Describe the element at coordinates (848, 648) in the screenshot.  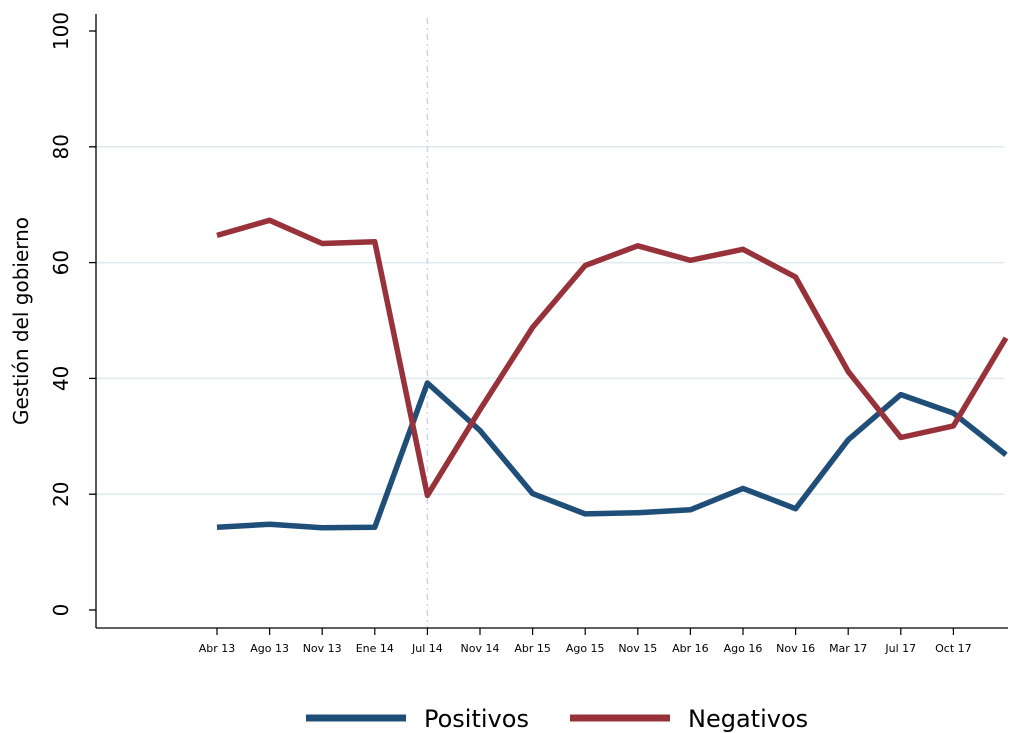
I see `x-tick-label: Mar 17` at that location.